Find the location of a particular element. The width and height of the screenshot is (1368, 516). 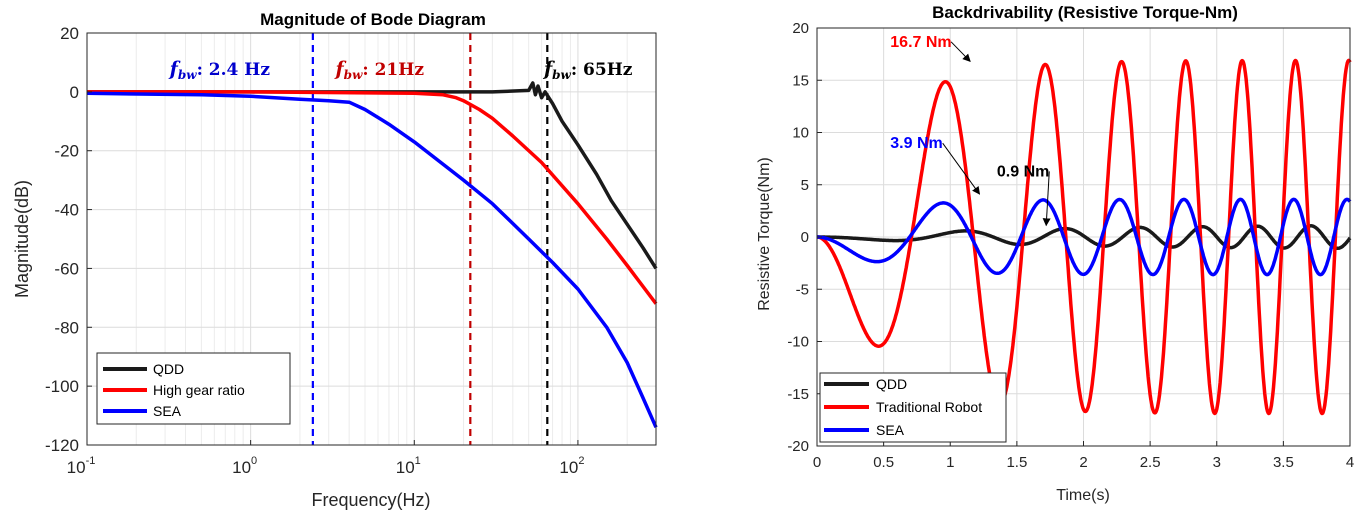

chart1-xlabel: Frequency(Hz) is located at coordinates (370, 500).